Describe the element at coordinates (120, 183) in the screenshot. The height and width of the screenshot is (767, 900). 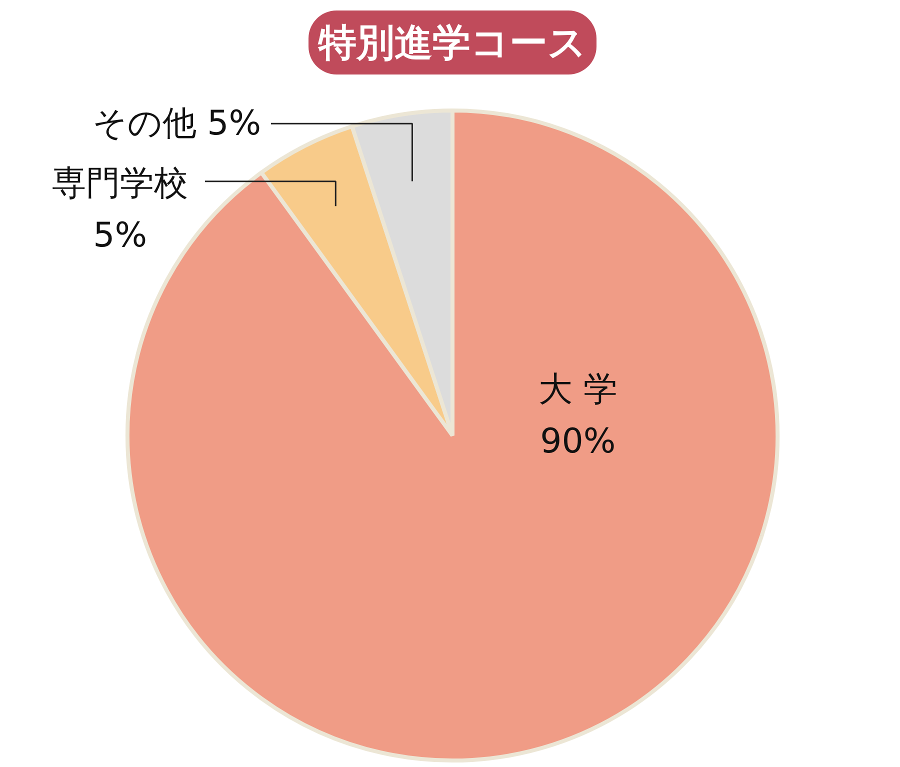
I see `slice-label: 専門学校` at that location.